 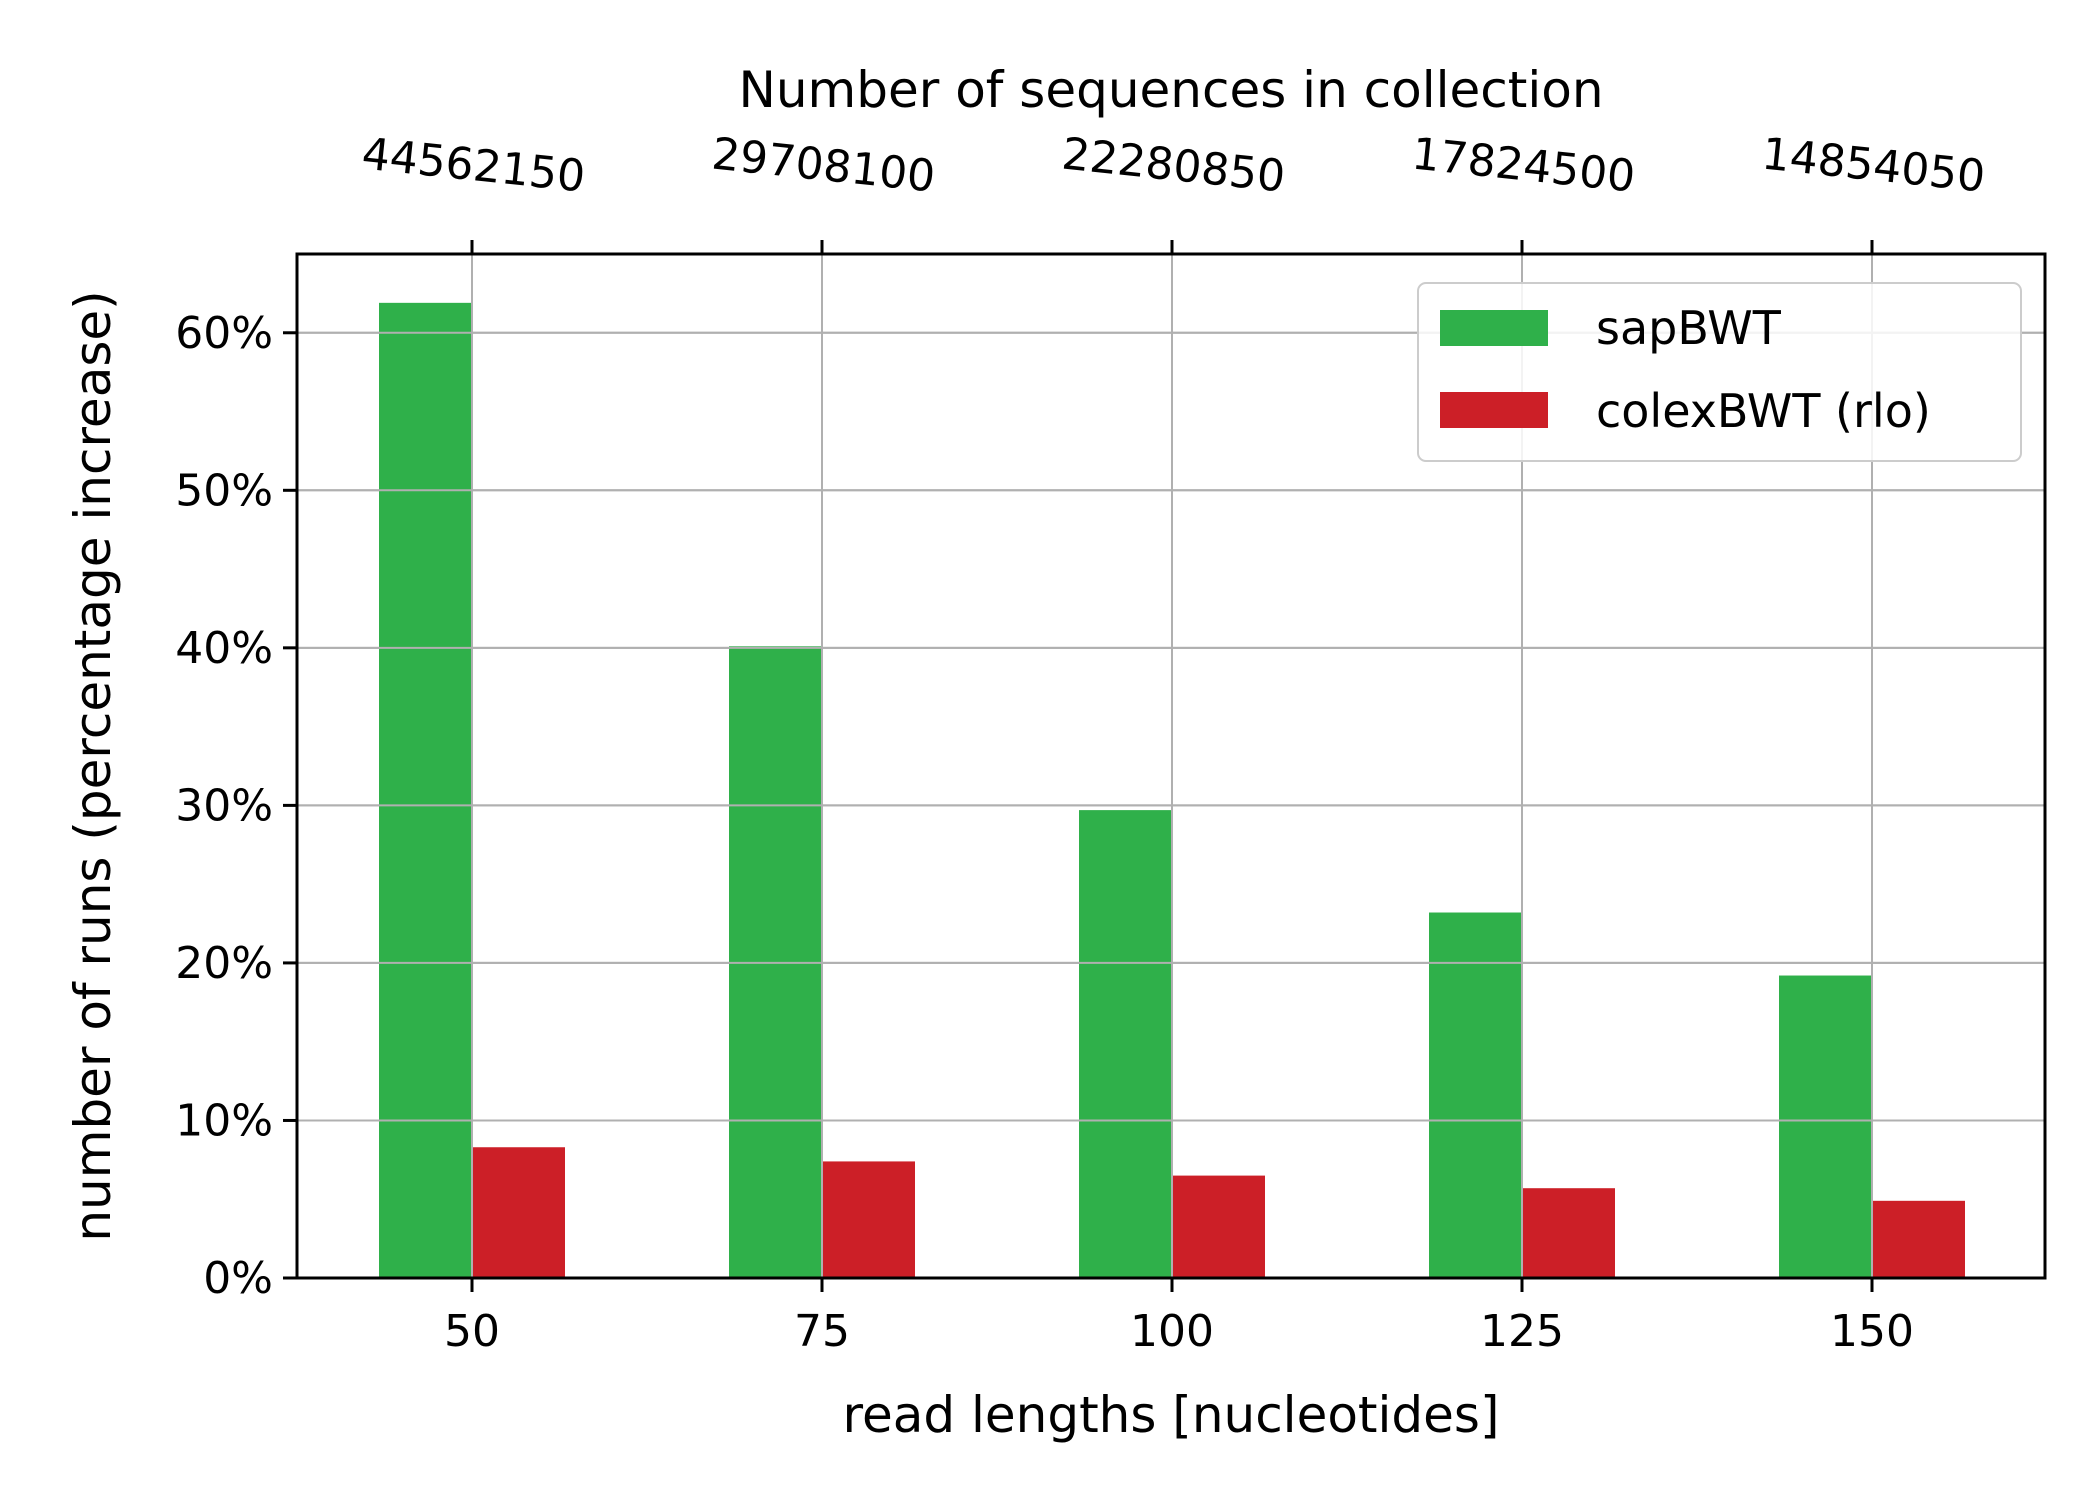 I want to click on y-tick-label: 10%, so click(x=224, y=1120).